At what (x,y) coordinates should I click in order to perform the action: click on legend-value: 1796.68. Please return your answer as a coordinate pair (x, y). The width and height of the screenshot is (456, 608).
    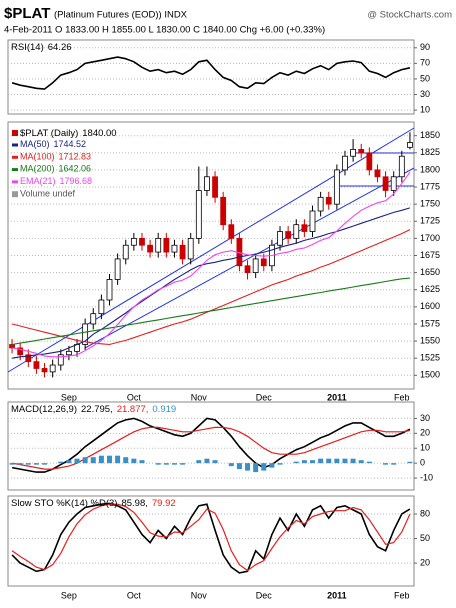
    Looking at the image, I should click on (76, 181).